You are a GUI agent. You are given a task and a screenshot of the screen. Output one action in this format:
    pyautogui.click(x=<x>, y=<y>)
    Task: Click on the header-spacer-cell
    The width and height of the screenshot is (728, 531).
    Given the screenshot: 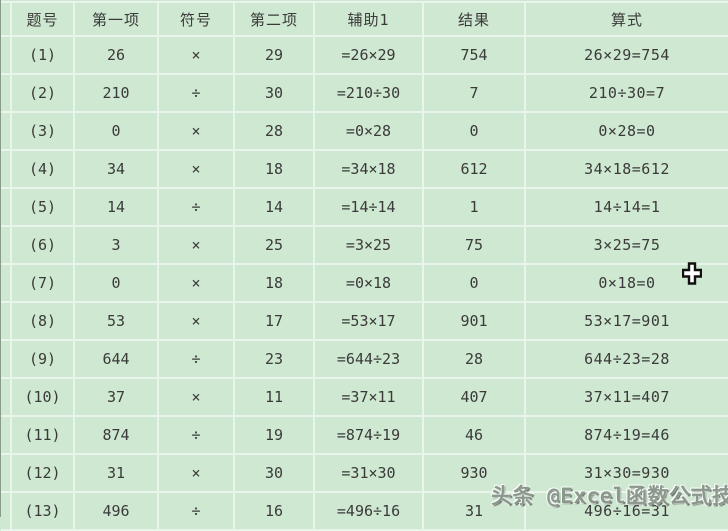 What is the action you would take?
    pyautogui.click(x=6, y=20)
    